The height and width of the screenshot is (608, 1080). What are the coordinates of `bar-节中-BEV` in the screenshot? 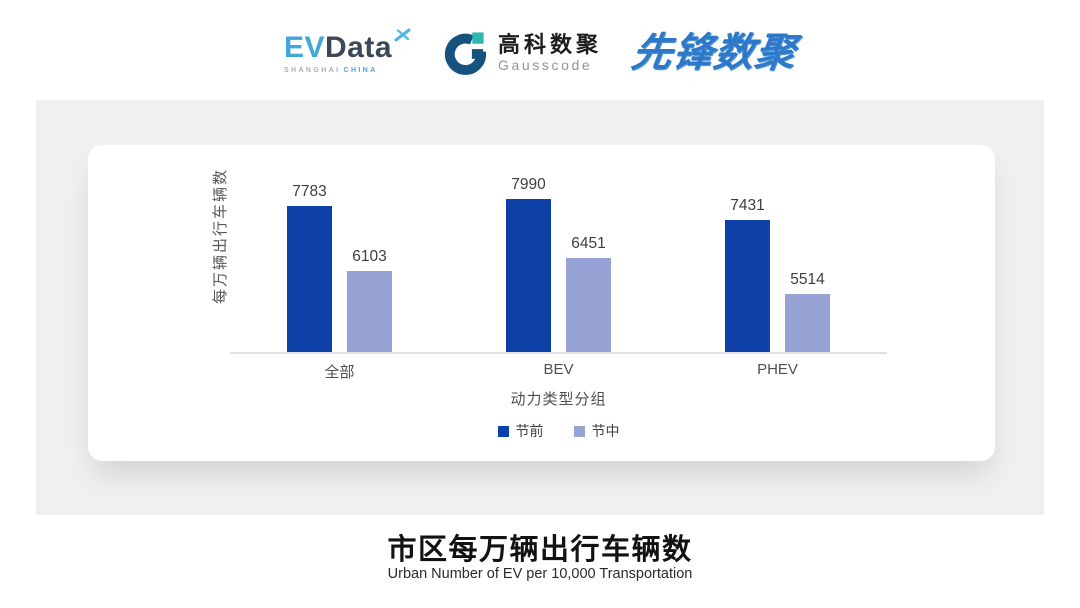 It's located at (588, 305).